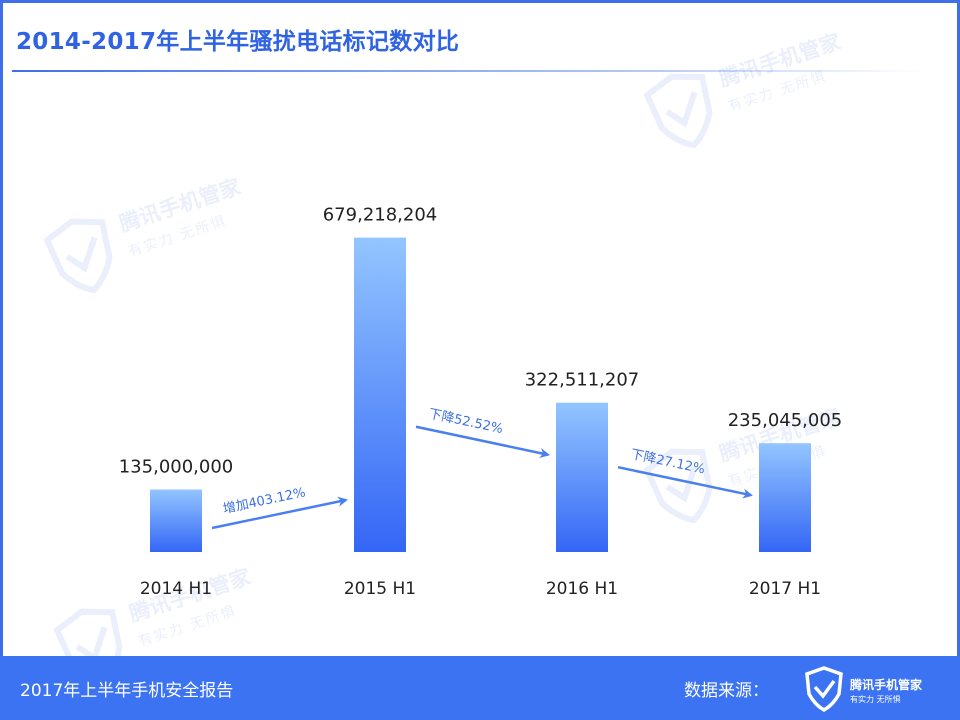 This screenshot has height=720, width=960. Describe the element at coordinates (380, 589) in the screenshot. I see `category-label-2: 2015 H1` at that location.